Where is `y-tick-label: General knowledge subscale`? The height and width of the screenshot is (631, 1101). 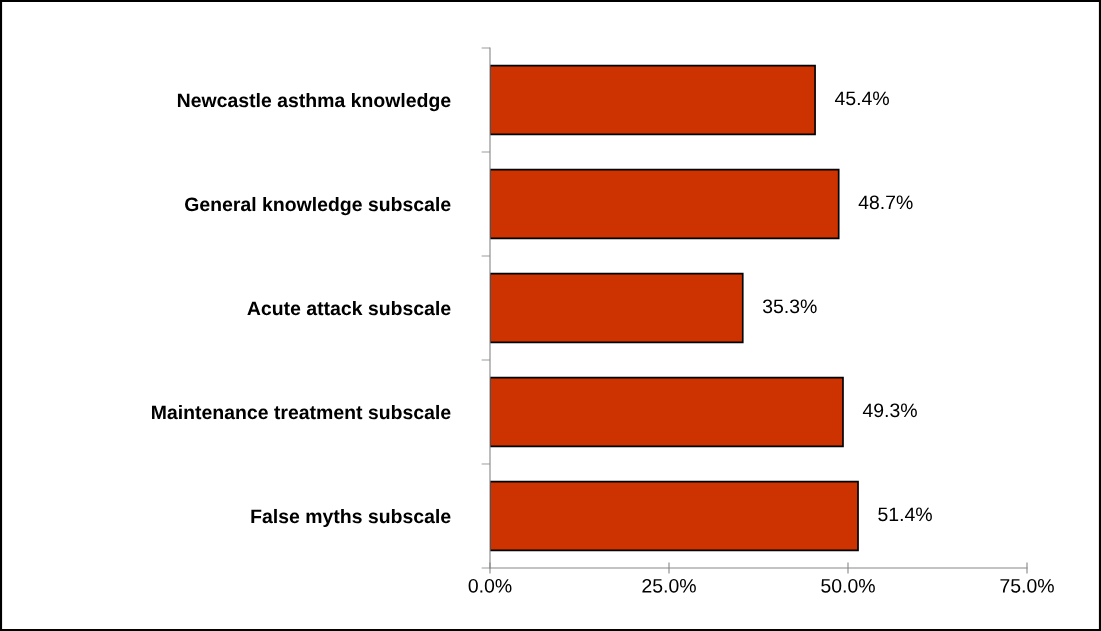
y-tick-label: General knowledge subscale is located at coordinates (318, 206).